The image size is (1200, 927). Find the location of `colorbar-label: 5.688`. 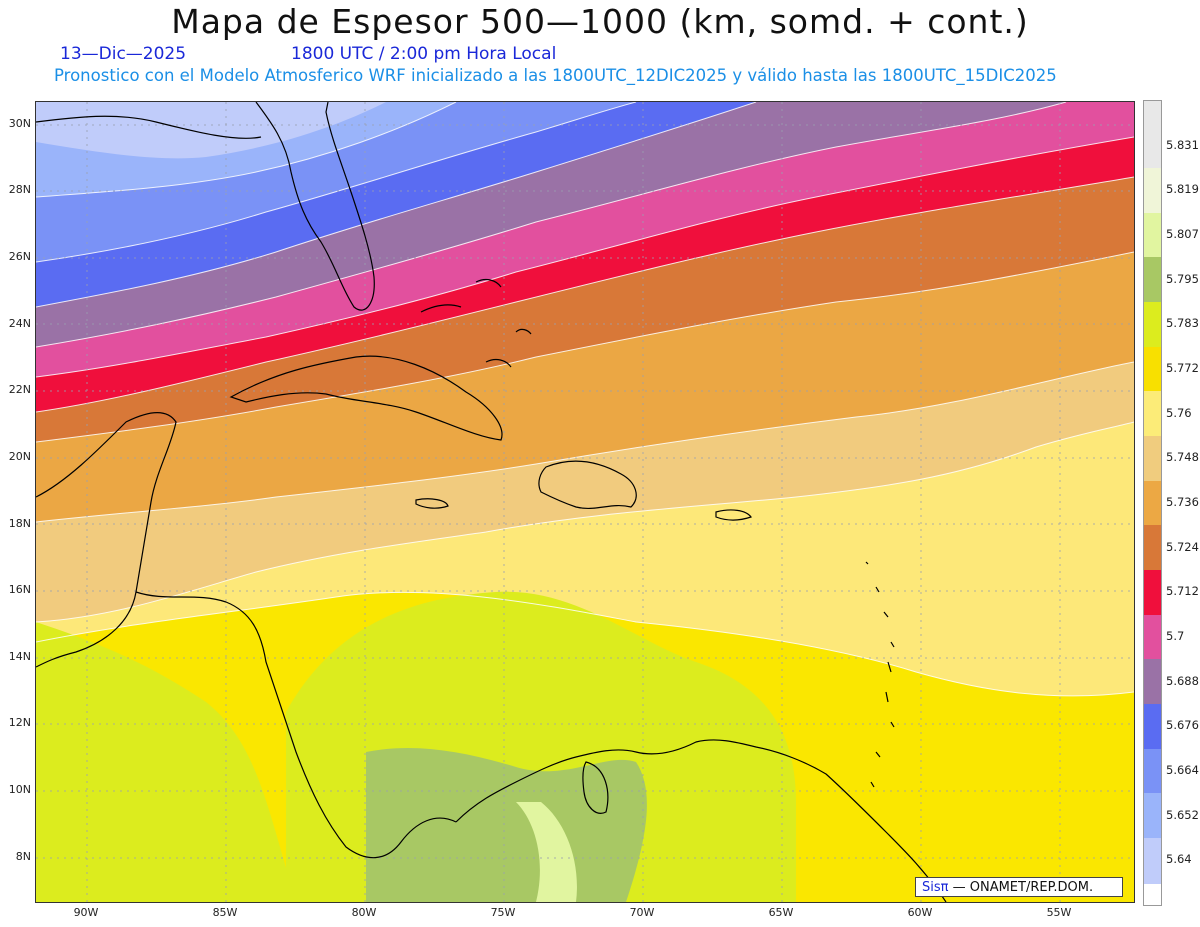

colorbar-label: 5.688 is located at coordinates (1182, 680).